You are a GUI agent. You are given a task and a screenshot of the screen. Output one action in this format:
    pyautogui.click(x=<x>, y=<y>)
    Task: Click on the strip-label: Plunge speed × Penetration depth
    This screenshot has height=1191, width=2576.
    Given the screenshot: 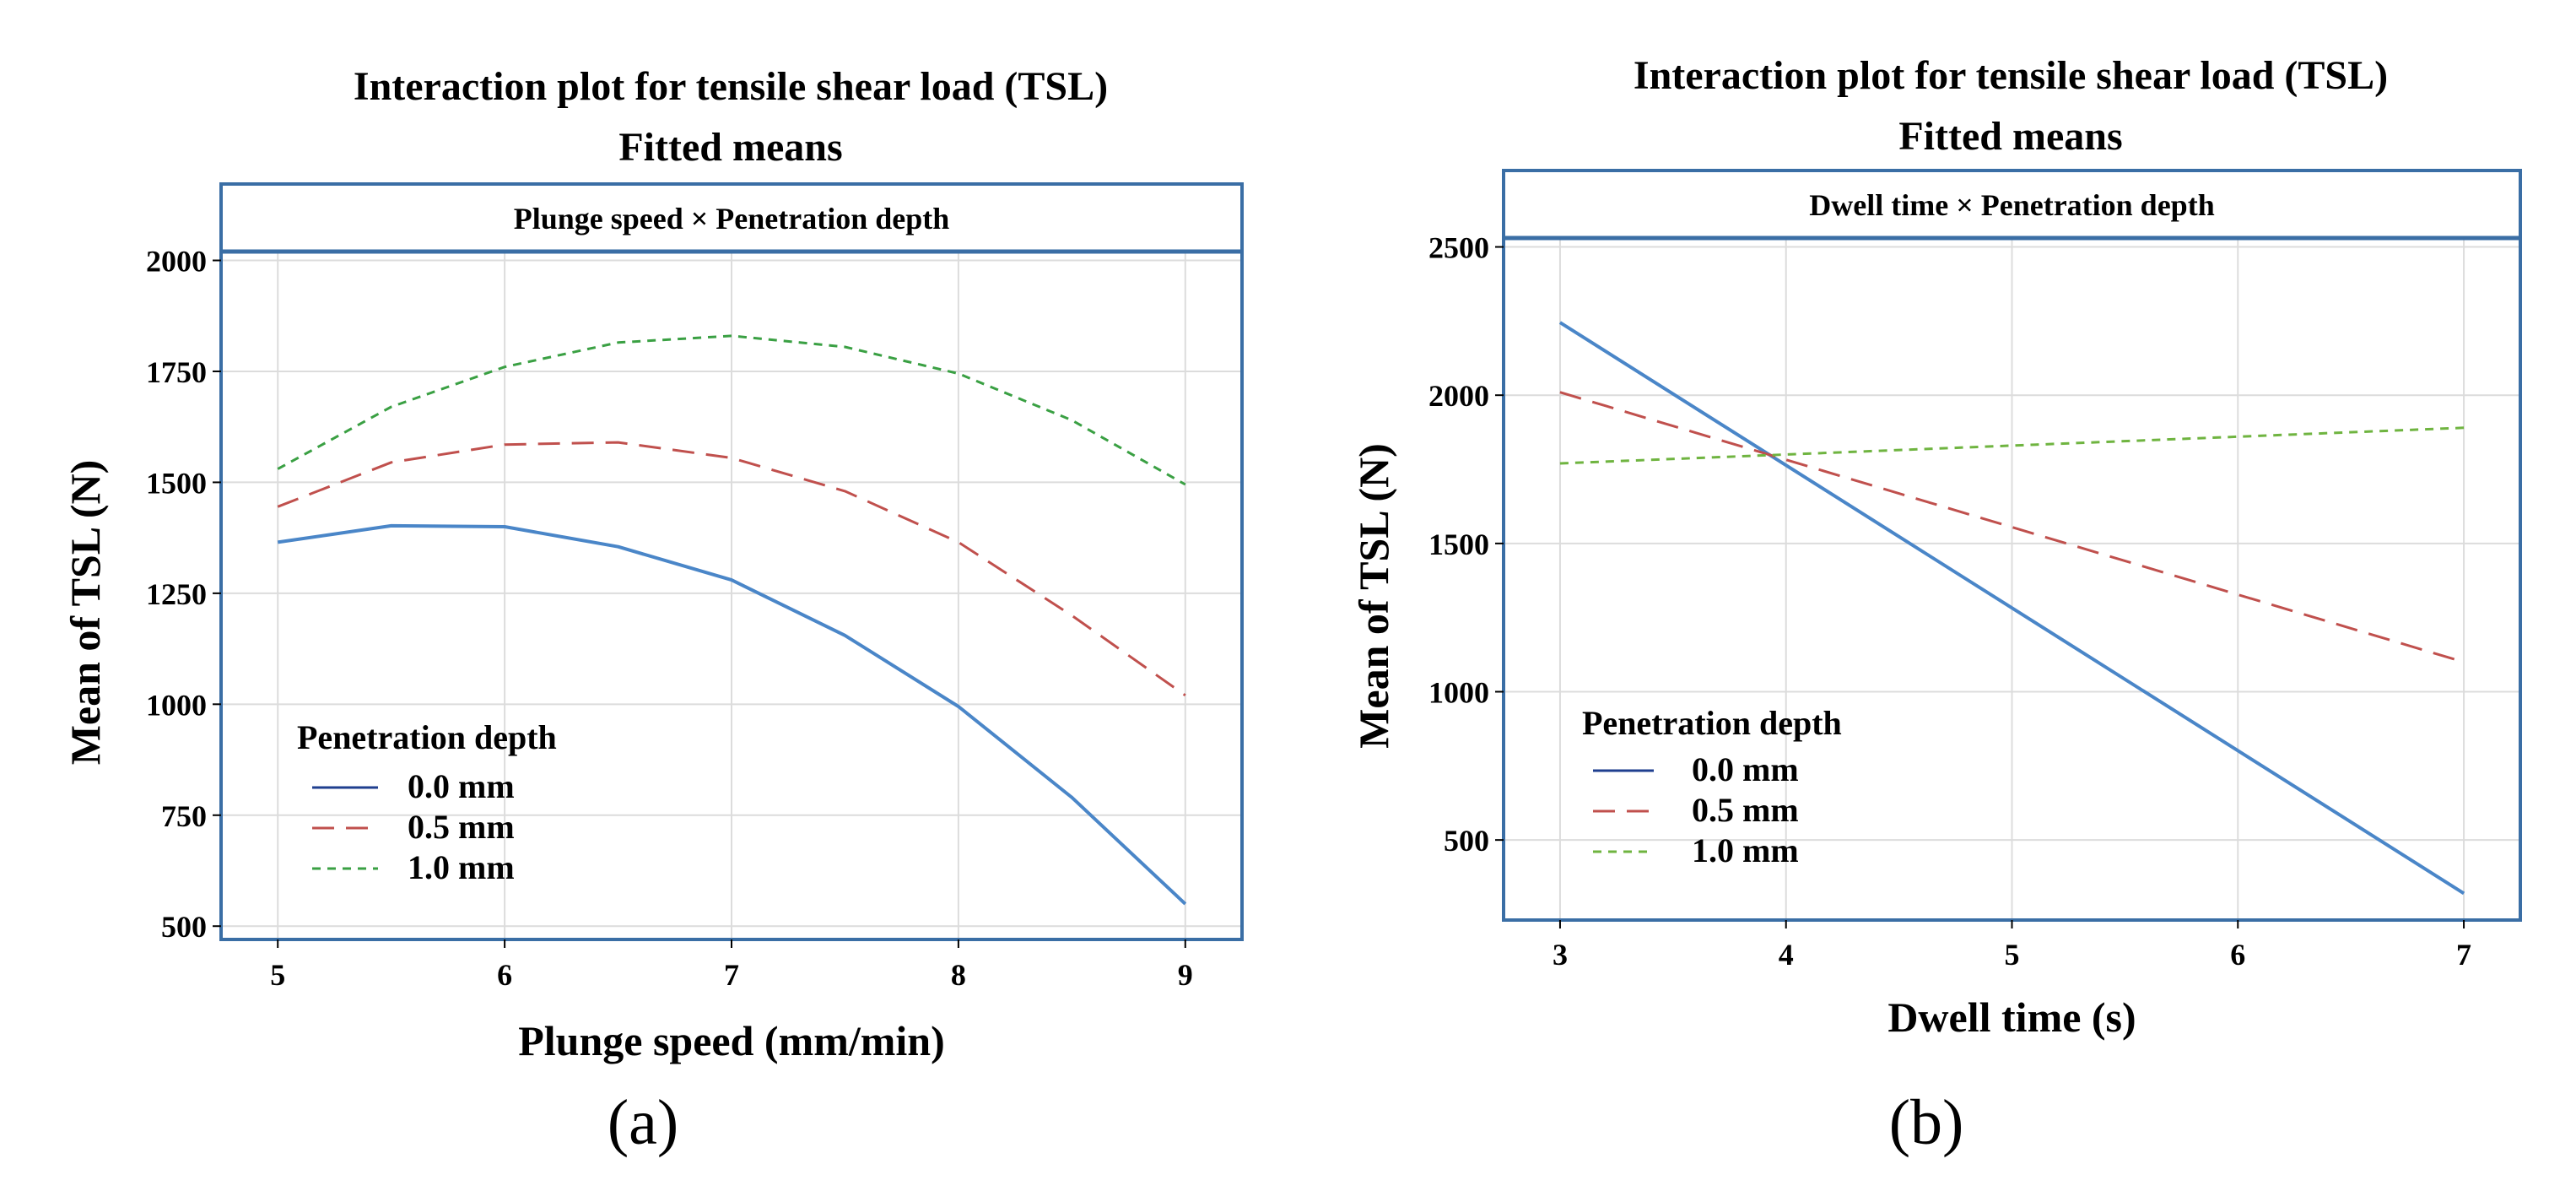 What is the action you would take?
    pyautogui.click(x=732, y=218)
    